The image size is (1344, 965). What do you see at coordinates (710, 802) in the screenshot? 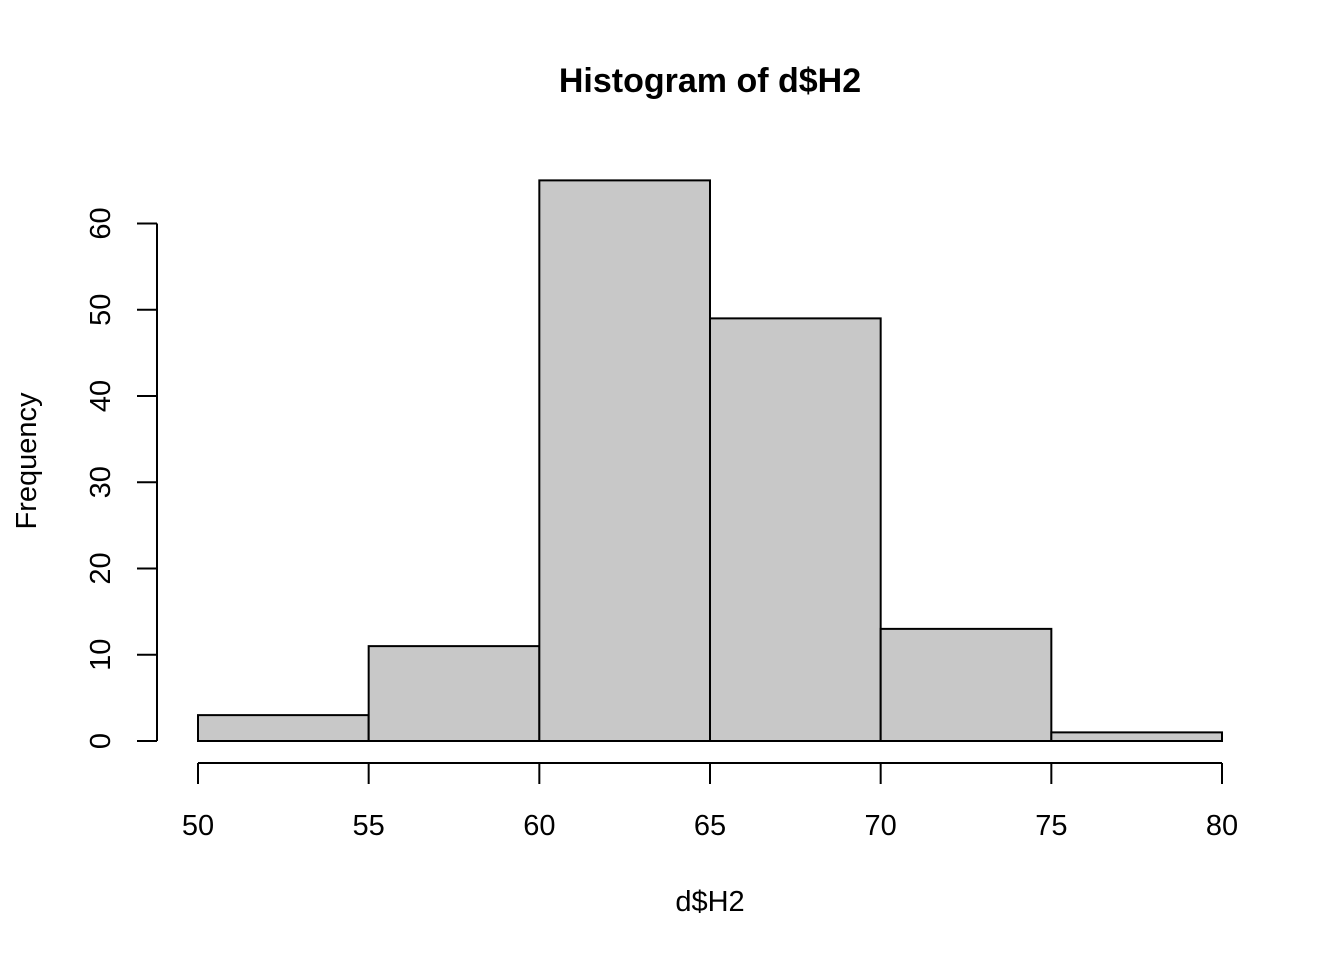
I see `x-axis: 50 55 60 65 70 75 80` at bounding box center [710, 802].